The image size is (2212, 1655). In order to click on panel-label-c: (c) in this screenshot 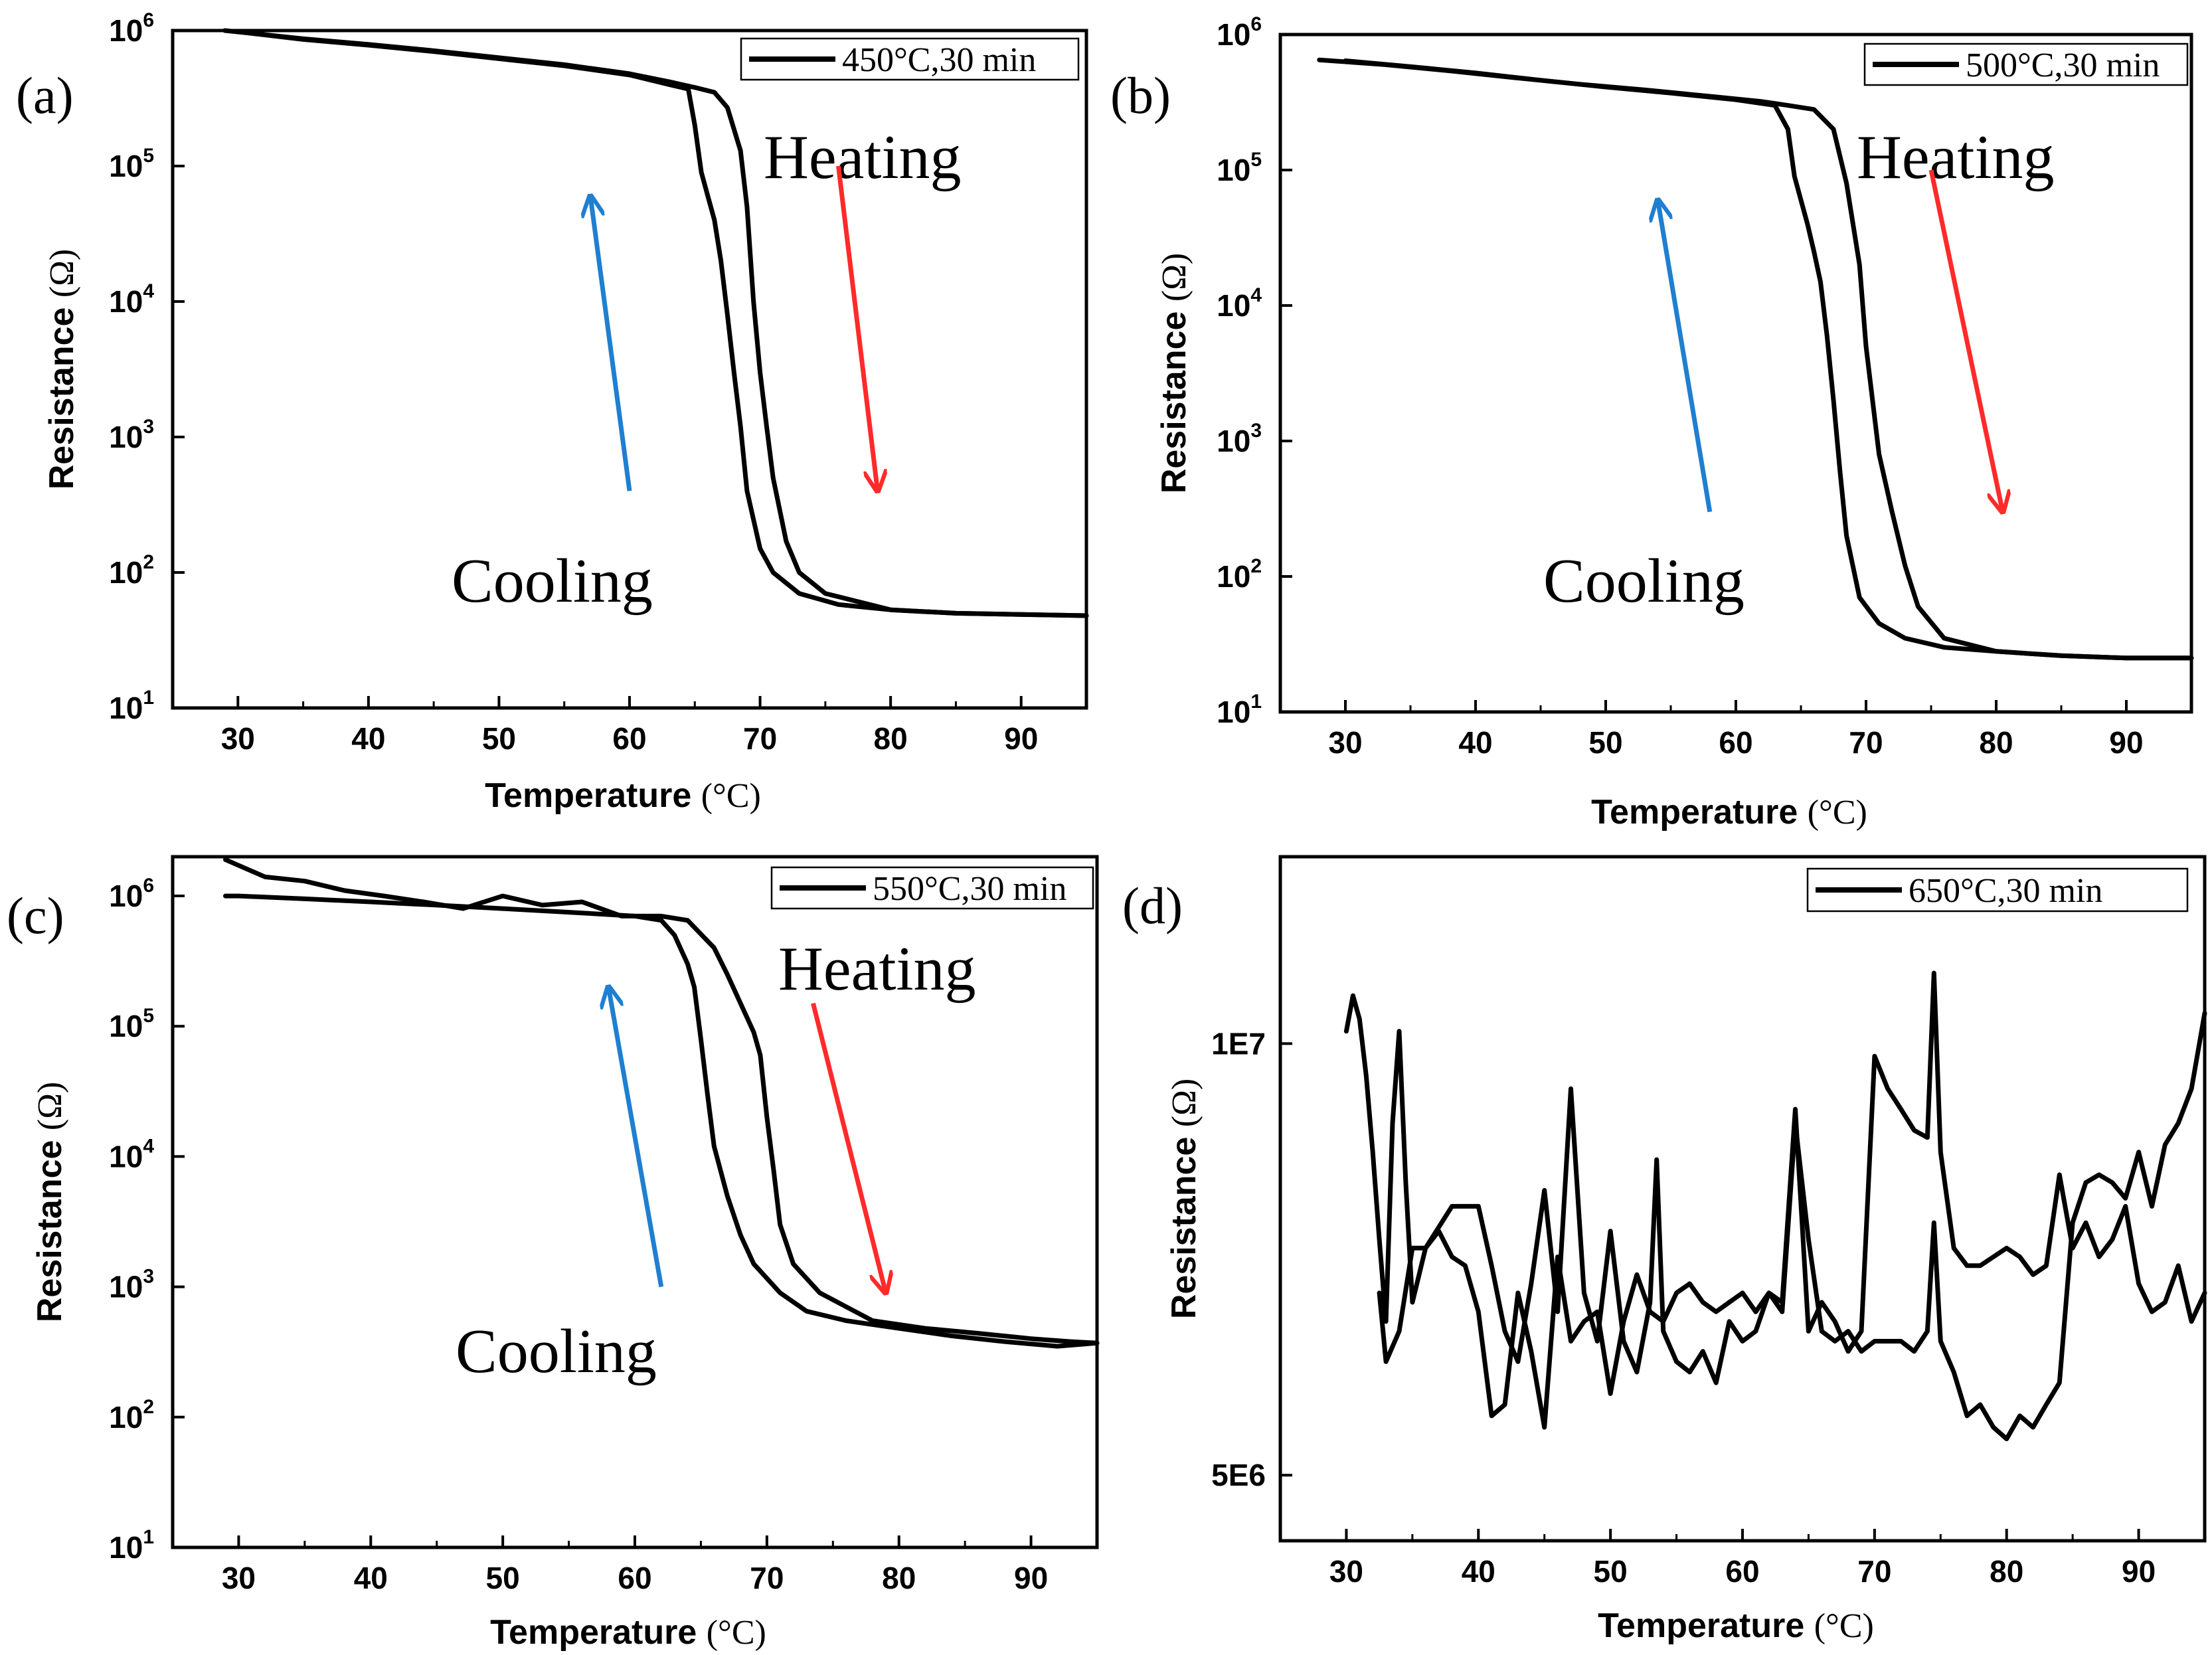, I will do `click(35, 916)`.